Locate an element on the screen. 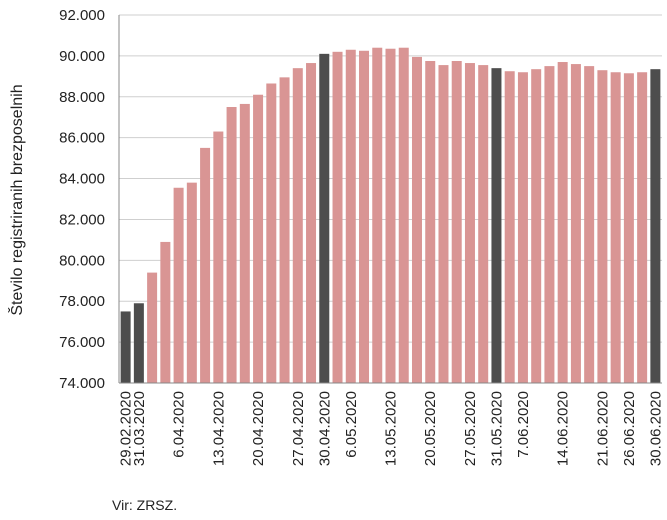  x-tick-label: 30.04.2020 is located at coordinates (324, 428).